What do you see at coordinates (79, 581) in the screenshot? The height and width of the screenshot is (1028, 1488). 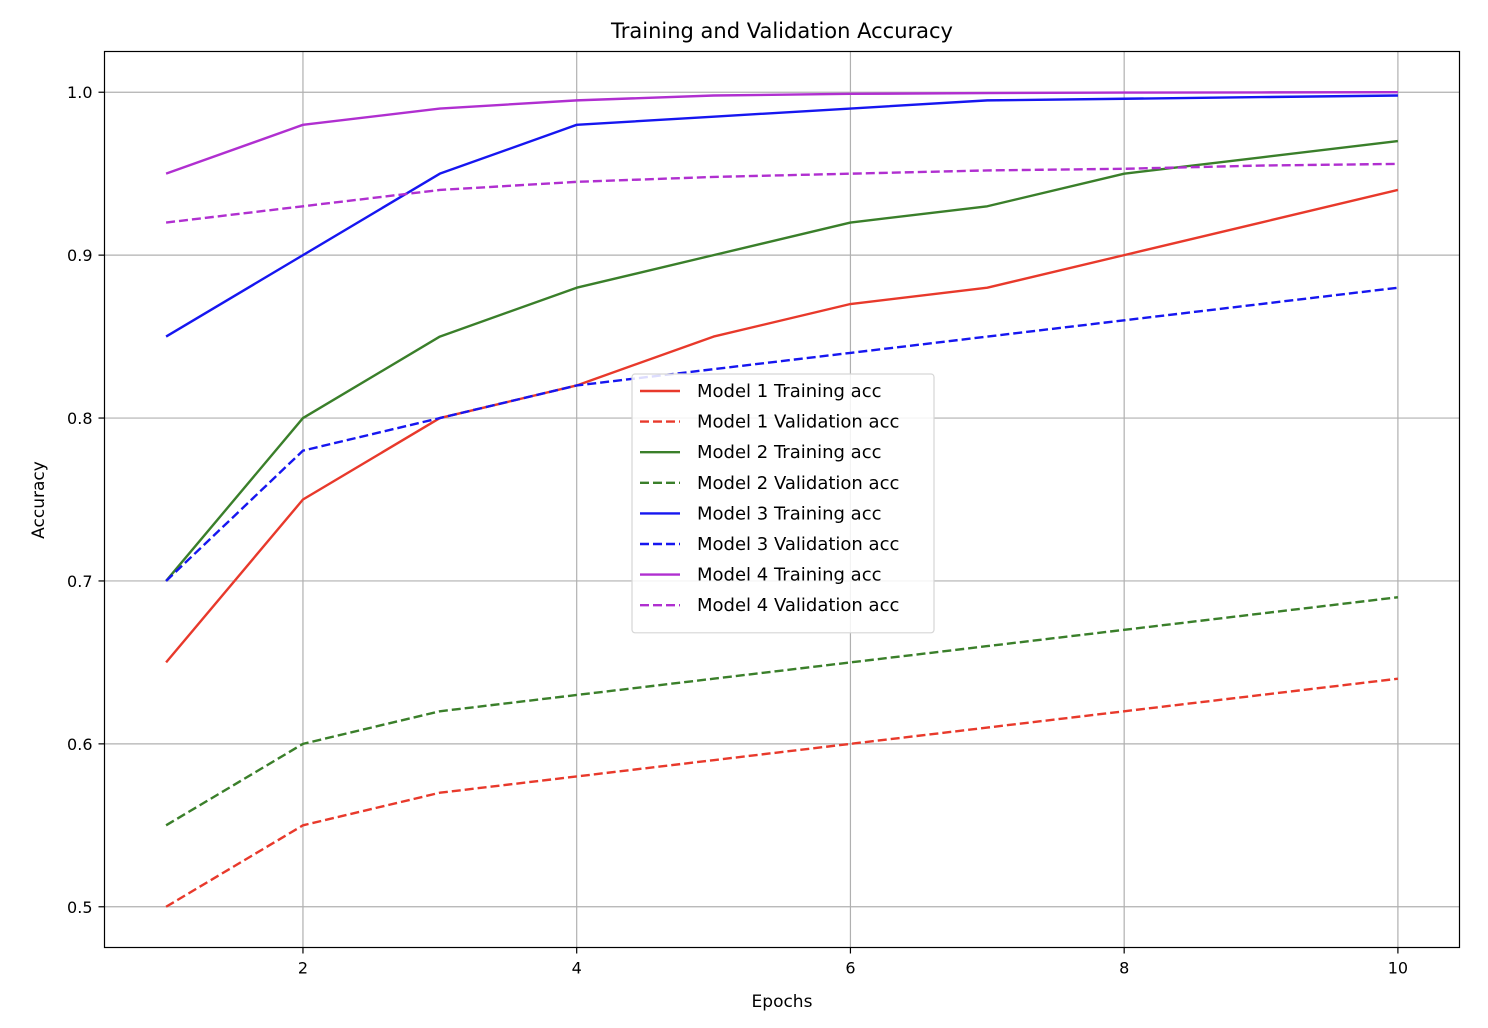 I see `y-tick-label: 0.7` at bounding box center [79, 581].